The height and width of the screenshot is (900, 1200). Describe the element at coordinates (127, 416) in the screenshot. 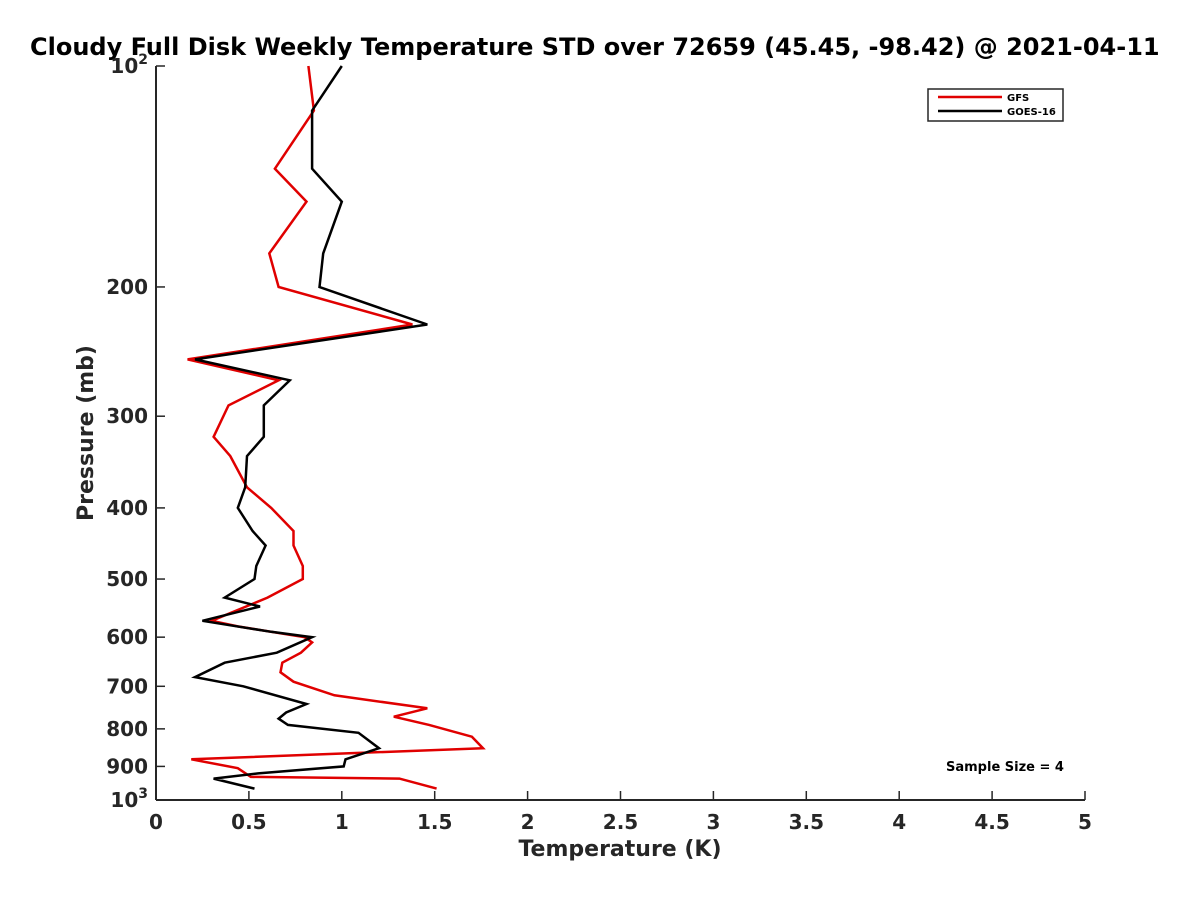

I see `y-tick-label: 300` at that location.